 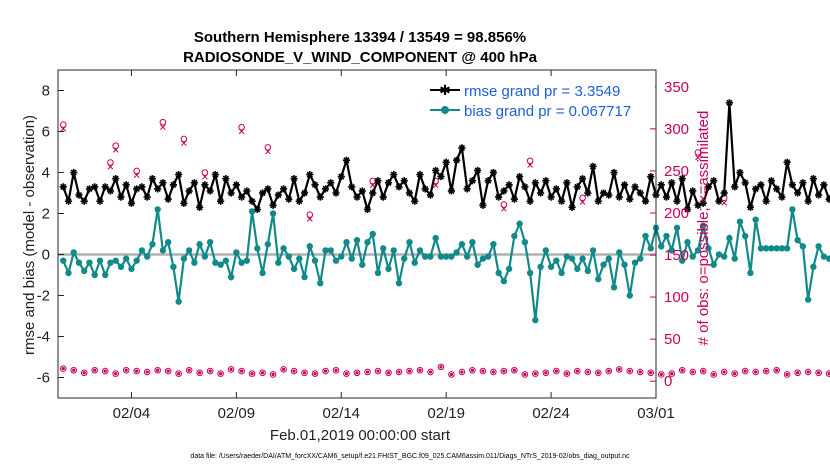 I want to click on y2-tick-label: 150, so click(x=676, y=255).